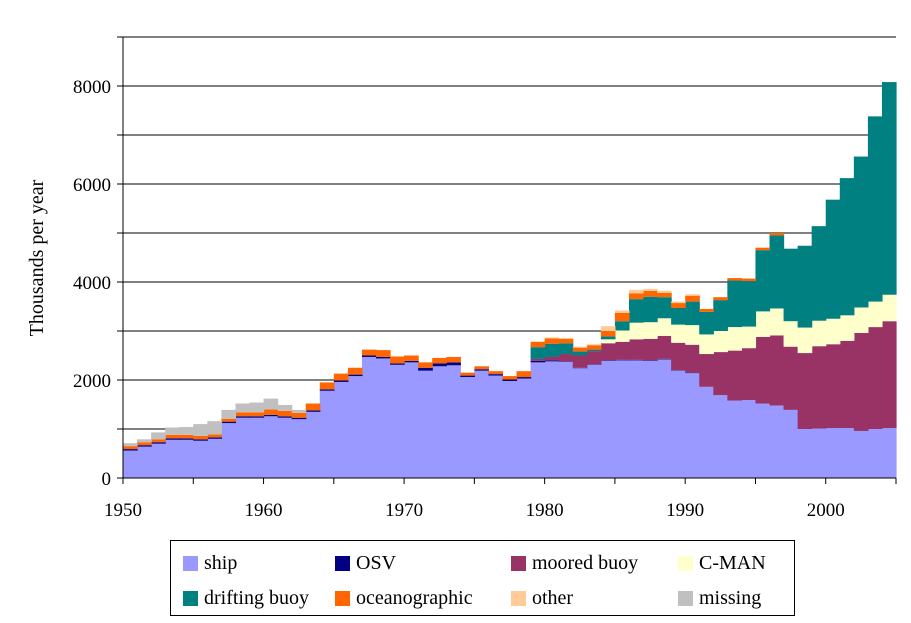  I want to click on x-tick-label: 1970, so click(404, 510).